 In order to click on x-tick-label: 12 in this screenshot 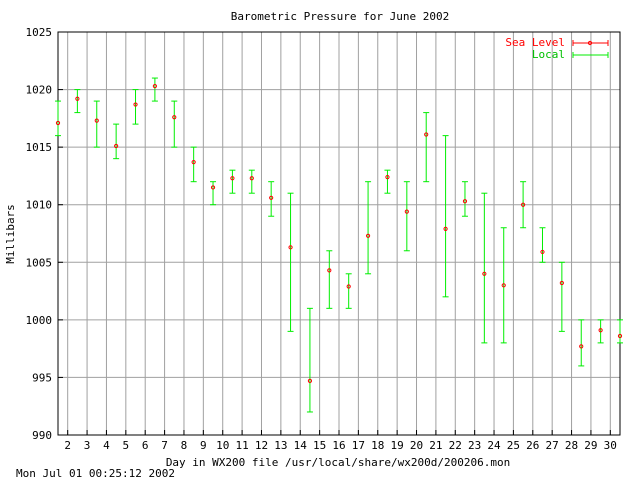, I will do `click(261, 445)`.